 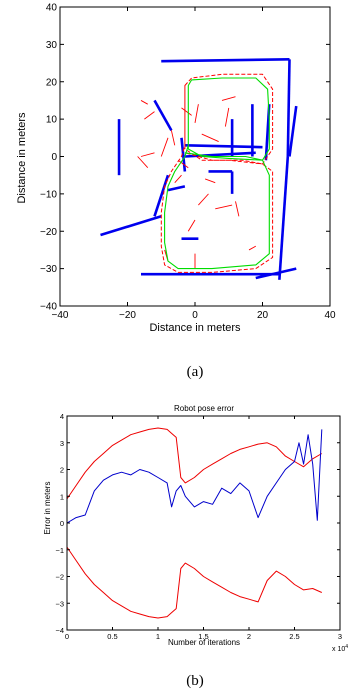 What do you see at coordinates (52, 82) in the screenshot?
I see `y-tick-label-a: 20` at bounding box center [52, 82].